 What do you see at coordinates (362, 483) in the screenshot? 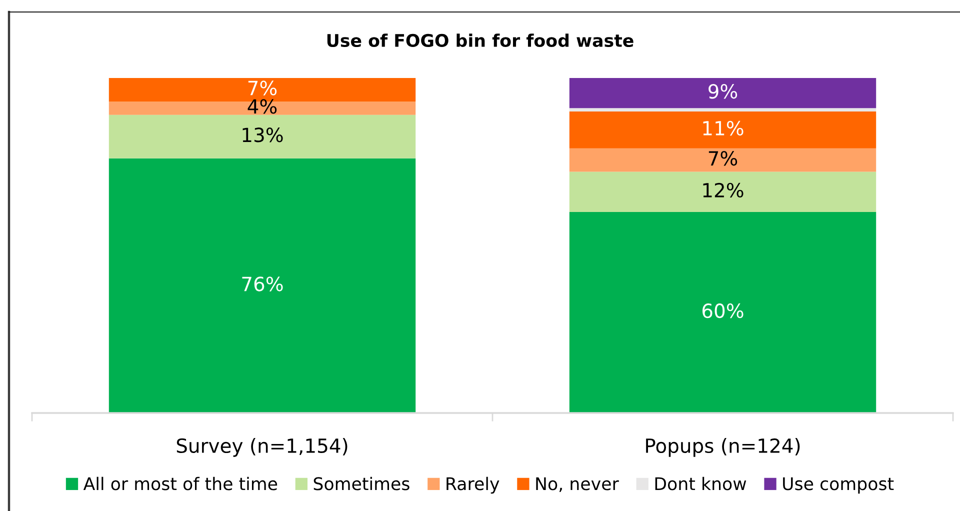
I see `legend-label: Sometimes` at bounding box center [362, 483].